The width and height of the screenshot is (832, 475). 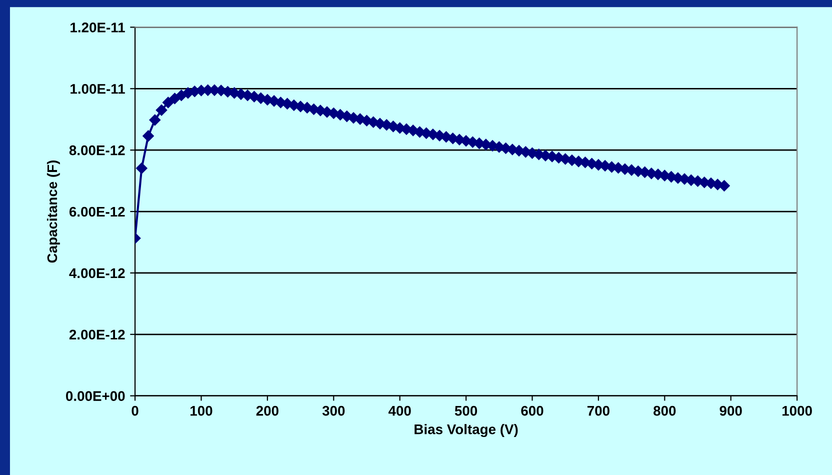 I want to click on x-tick-label: 900, so click(x=731, y=411).